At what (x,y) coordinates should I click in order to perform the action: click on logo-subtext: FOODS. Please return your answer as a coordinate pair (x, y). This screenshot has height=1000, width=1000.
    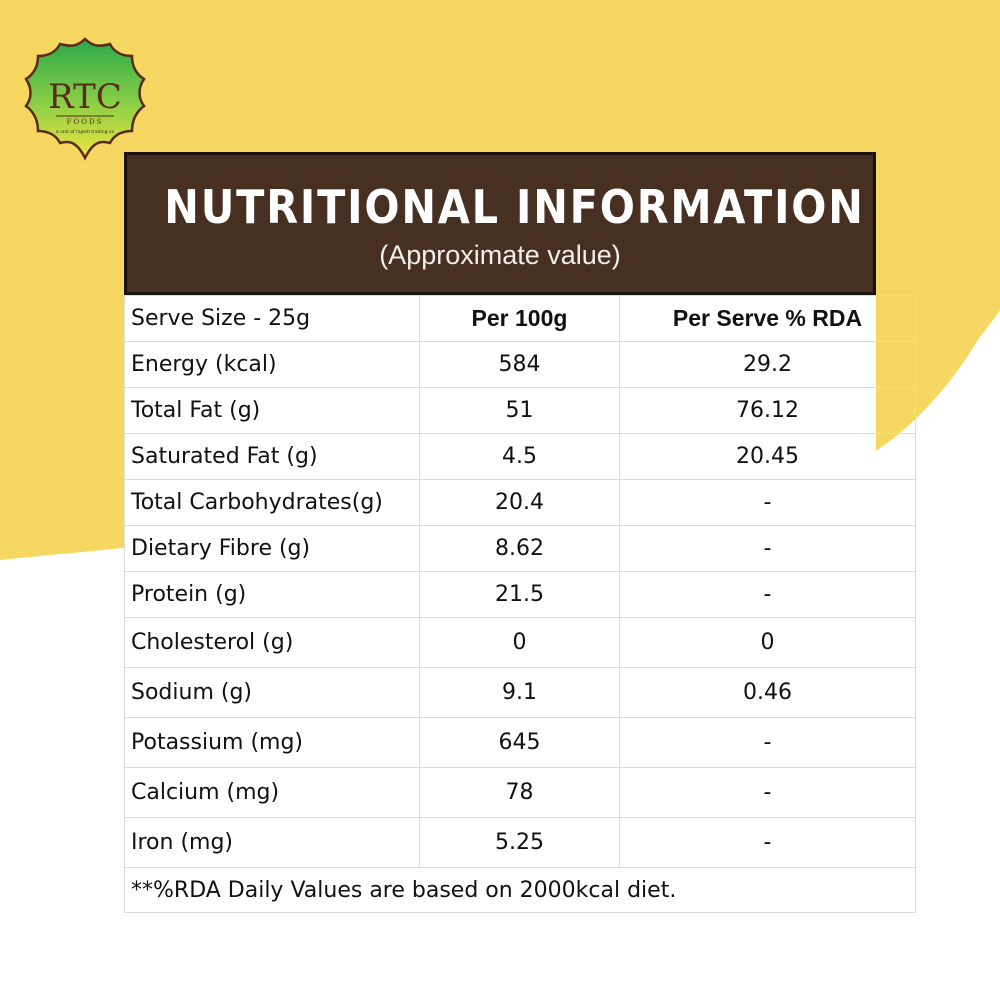
    Looking at the image, I should click on (85, 122).